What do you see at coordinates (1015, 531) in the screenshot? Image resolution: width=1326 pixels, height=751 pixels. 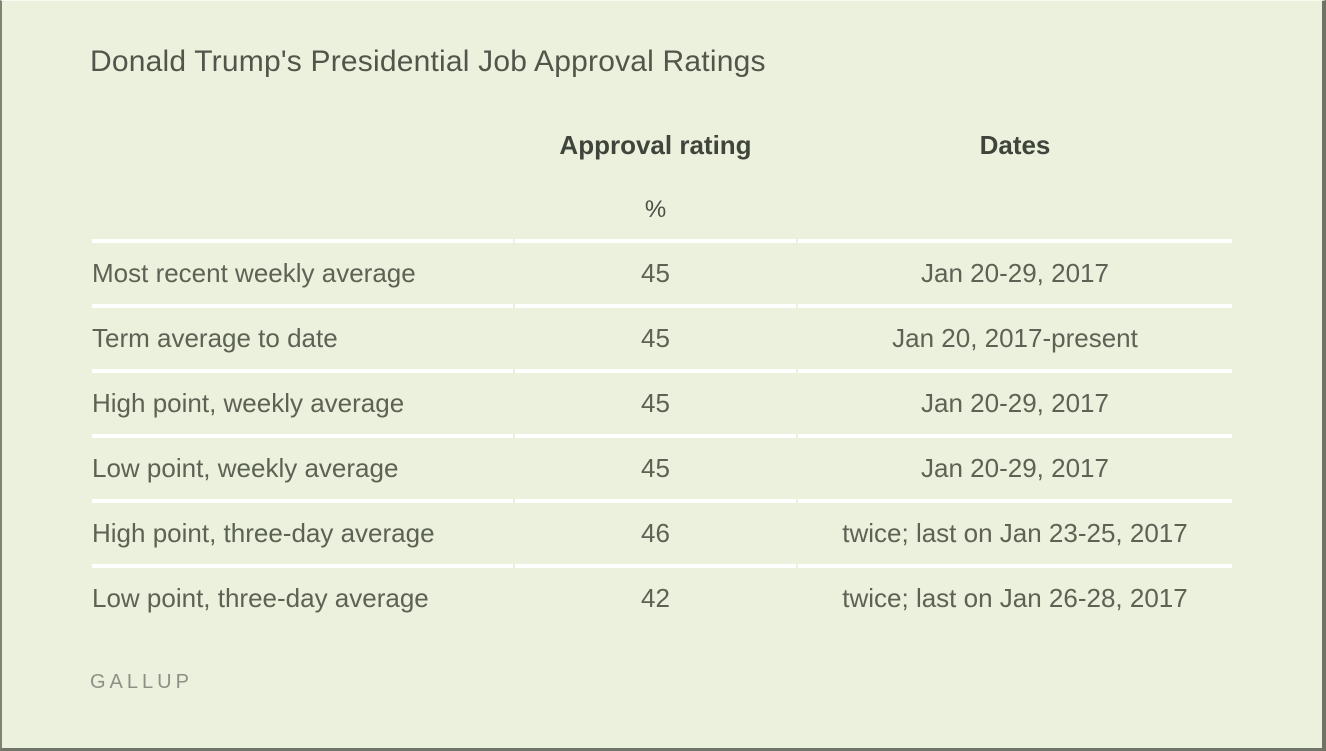 I see `dates-cell: twice; last on Jan 23-25, 2017` at bounding box center [1015, 531].